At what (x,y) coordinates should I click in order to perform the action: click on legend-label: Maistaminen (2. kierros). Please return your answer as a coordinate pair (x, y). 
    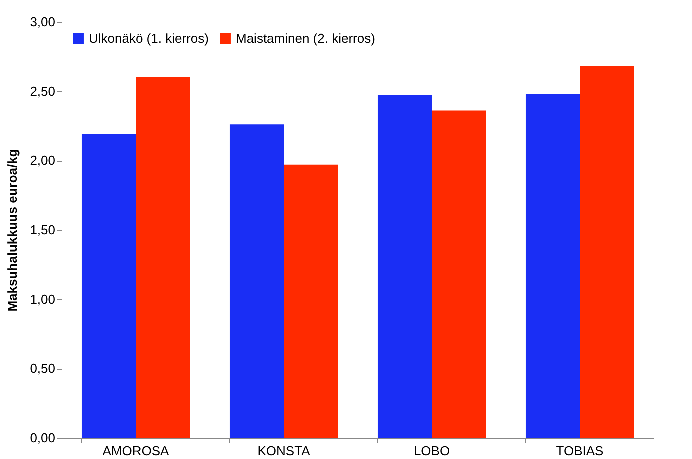
    Looking at the image, I should click on (306, 38).